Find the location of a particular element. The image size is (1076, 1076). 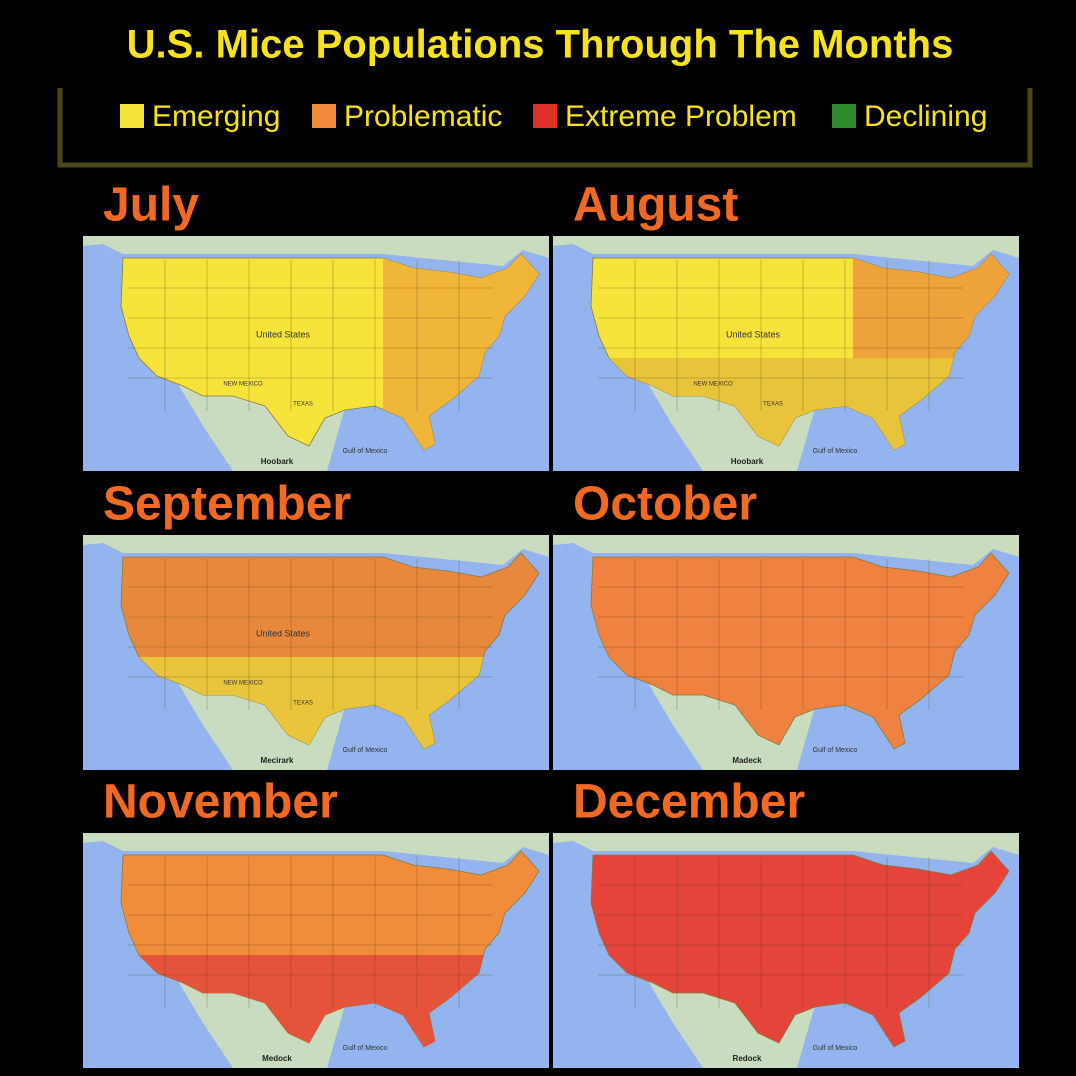

map-panel: Gulf of Mexico Madeck is located at coordinates (786, 652).